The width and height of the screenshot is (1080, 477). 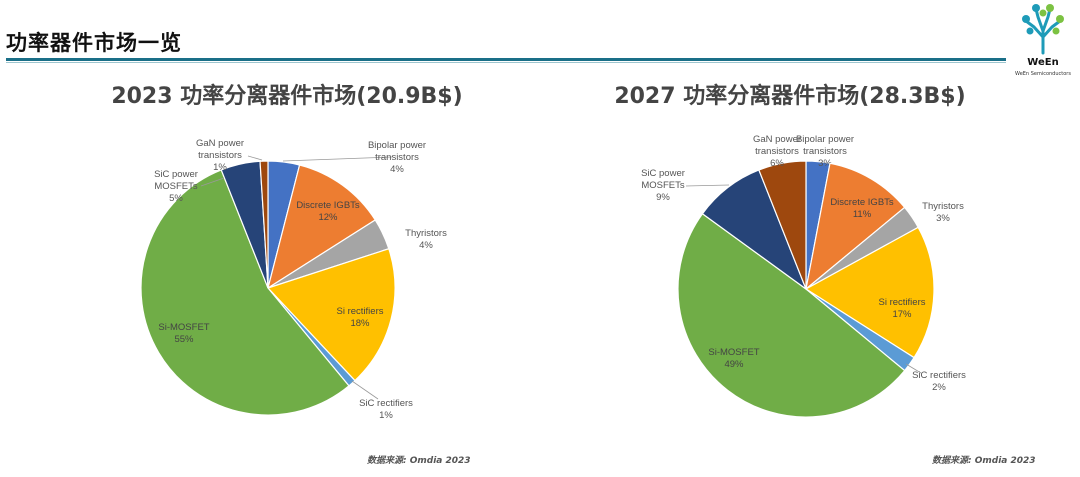 I want to click on logo-subtext: WeEn Semiconductors, so click(x=1043, y=74).